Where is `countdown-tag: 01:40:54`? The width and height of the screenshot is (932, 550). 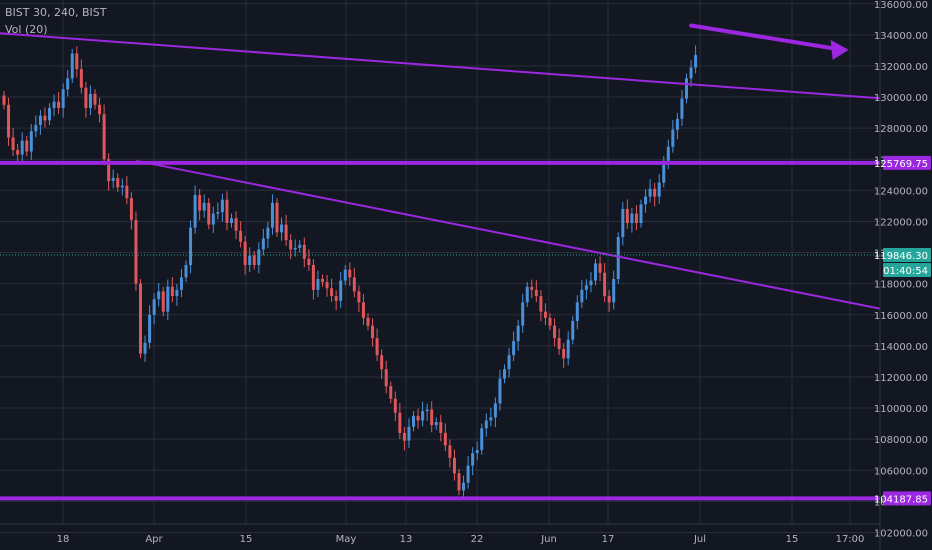
countdown-tag: 01:40:54 is located at coordinates (905, 271).